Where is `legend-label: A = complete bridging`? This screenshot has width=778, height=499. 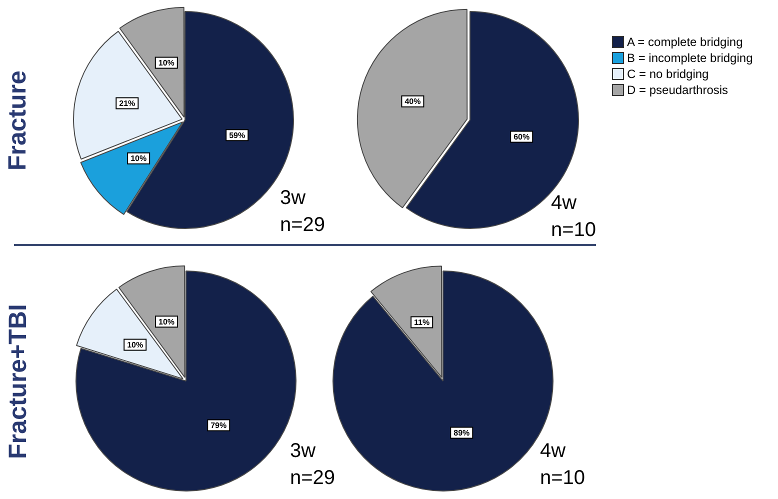 legend-label: A = complete bridging is located at coordinates (685, 42).